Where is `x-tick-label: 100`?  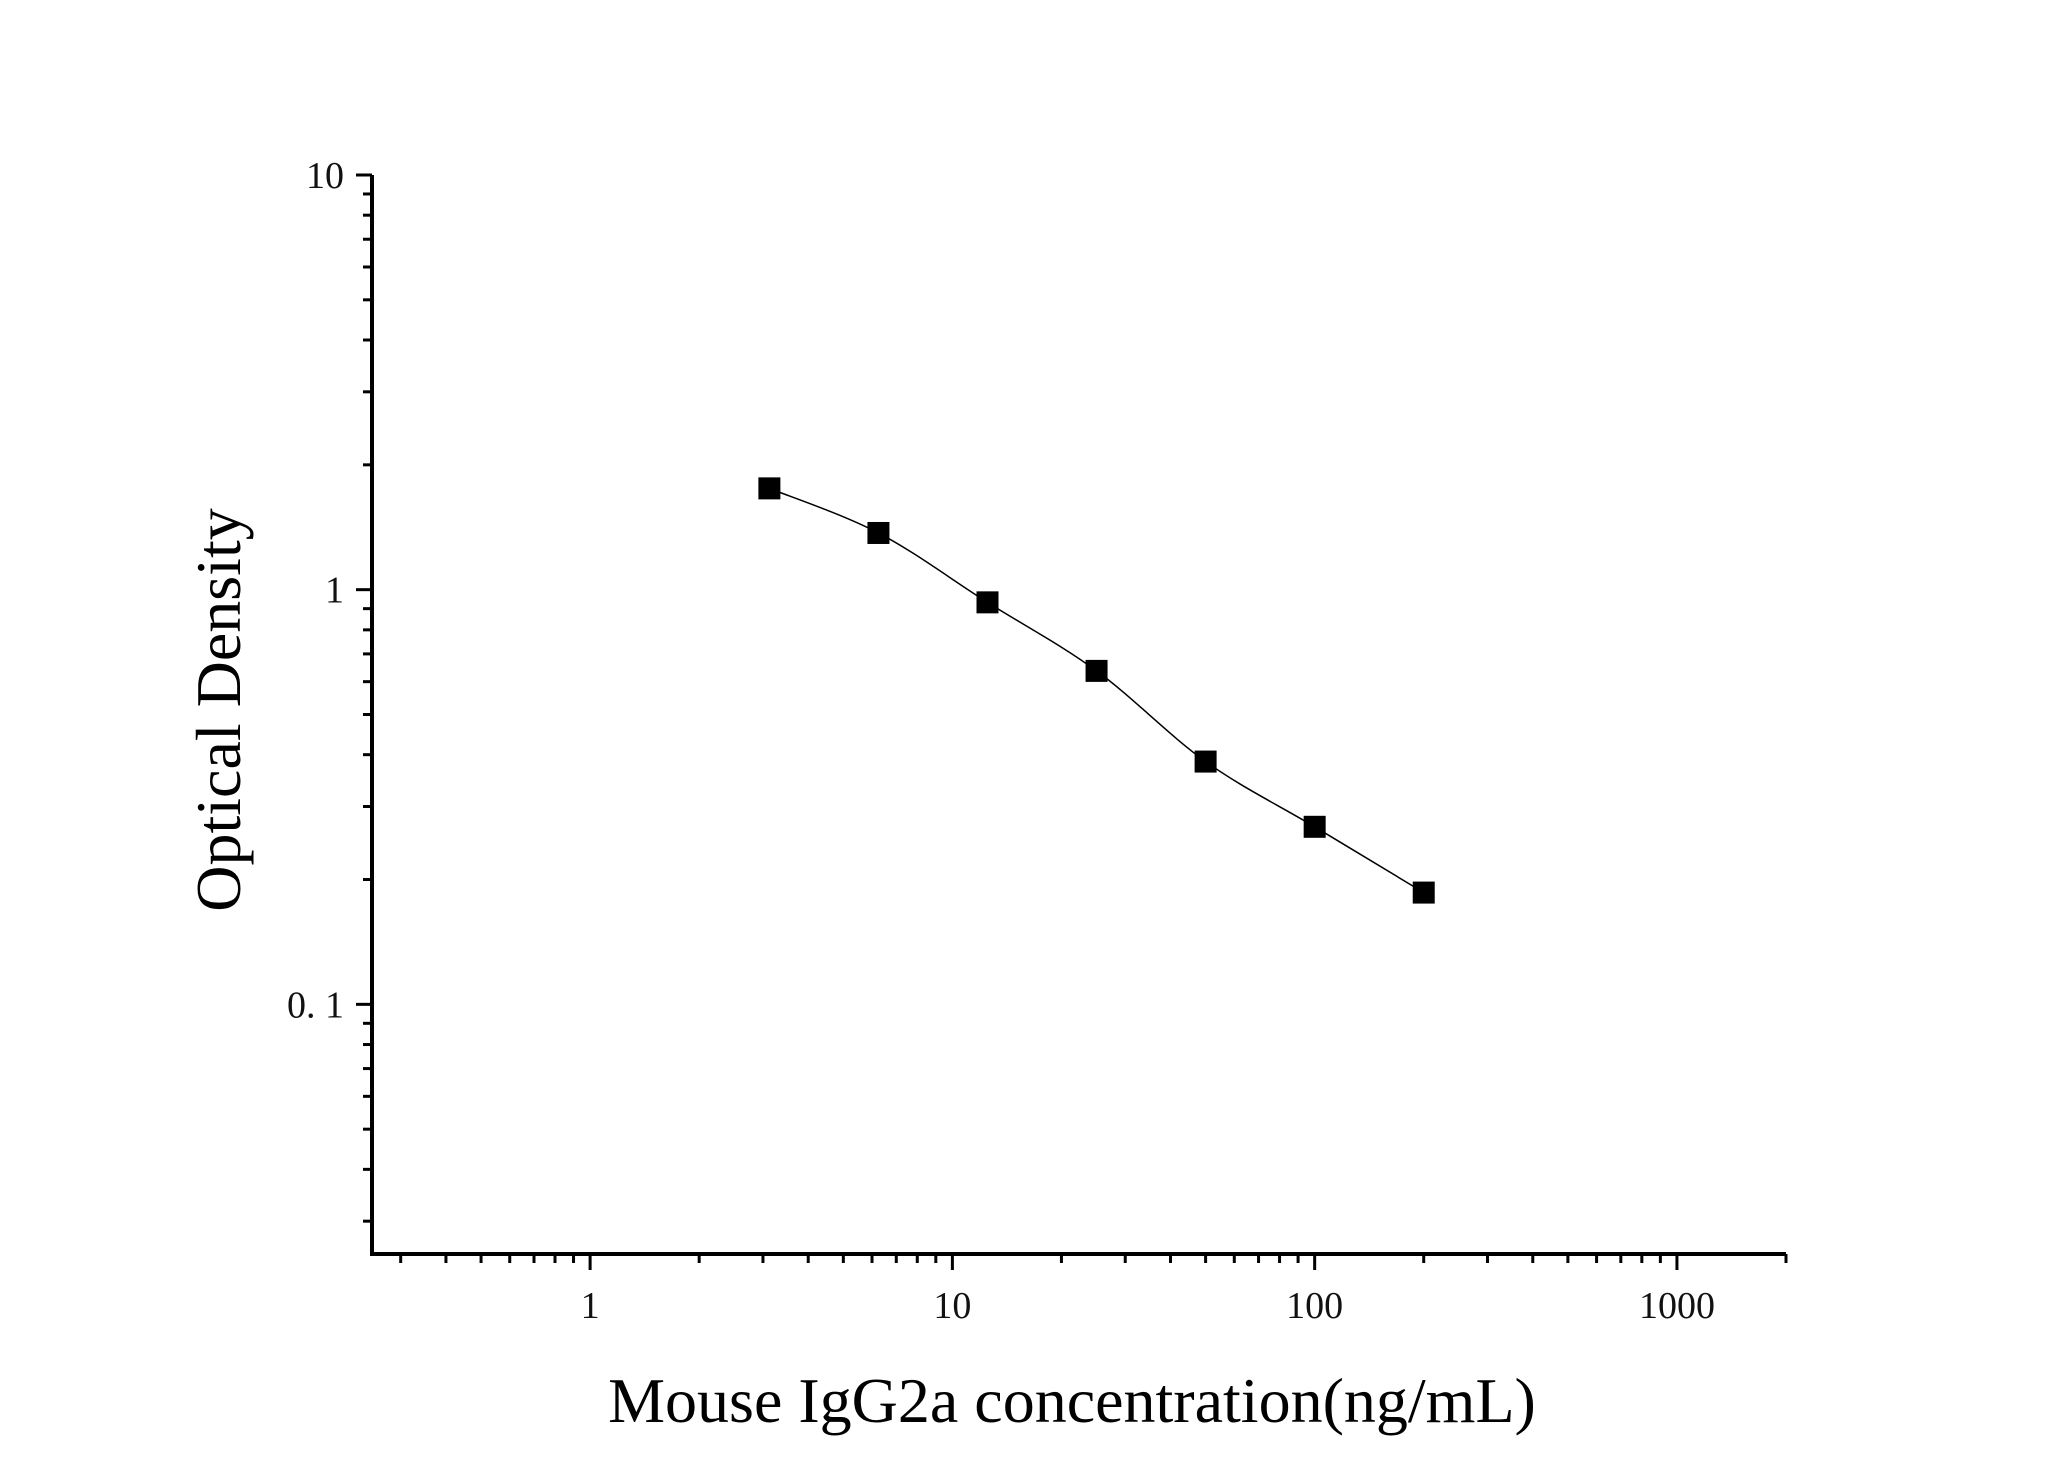
x-tick-label: 100 is located at coordinates (1314, 1306).